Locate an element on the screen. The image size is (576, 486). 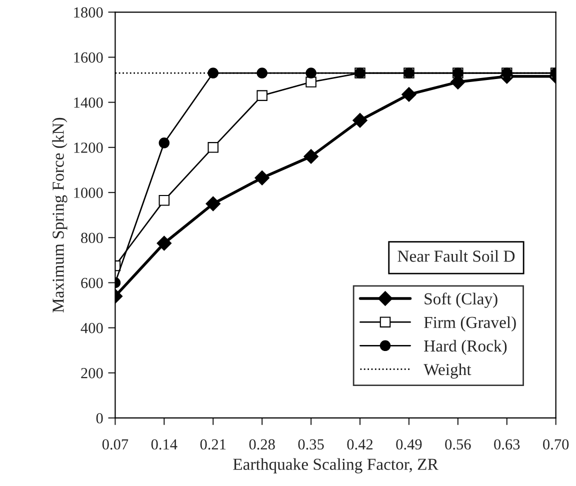
legend-label: Firm (Gravel) is located at coordinates (470, 324).